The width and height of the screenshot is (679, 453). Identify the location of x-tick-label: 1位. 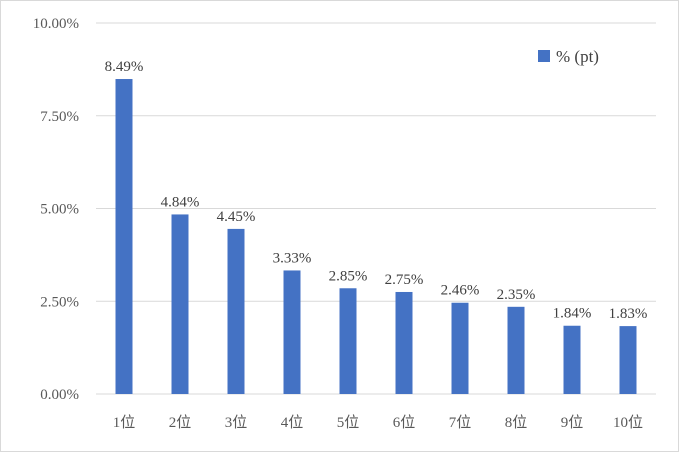
(124, 422).